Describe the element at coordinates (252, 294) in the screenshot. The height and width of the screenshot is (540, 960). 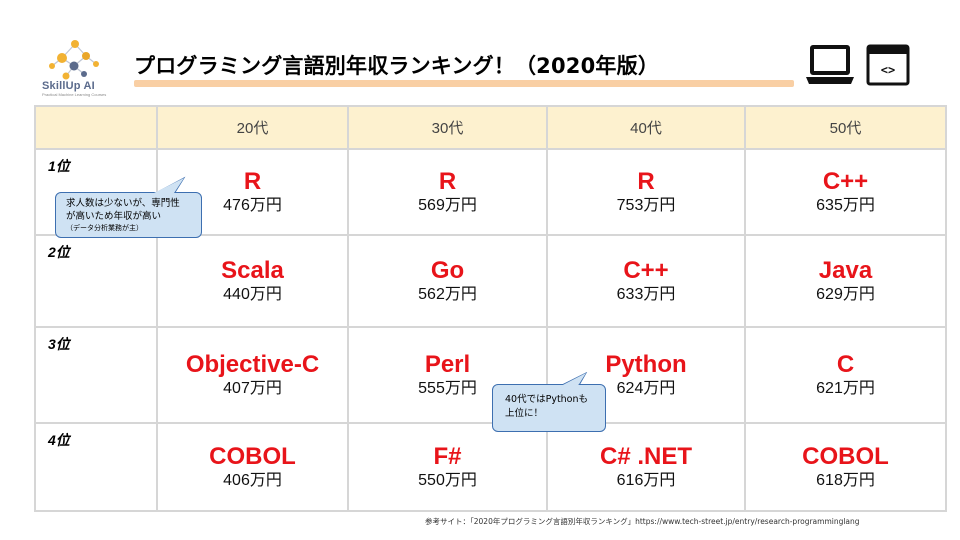
I see `salary-value: 440万円` at that location.